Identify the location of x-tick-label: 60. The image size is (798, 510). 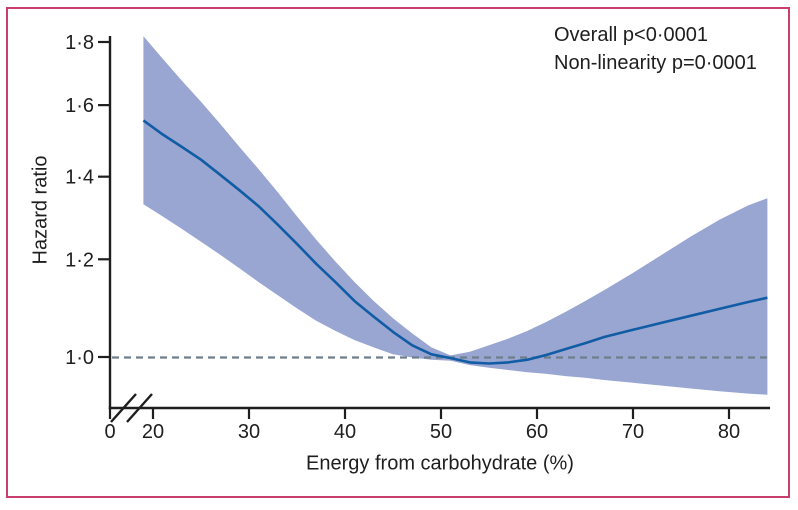
(537, 432).